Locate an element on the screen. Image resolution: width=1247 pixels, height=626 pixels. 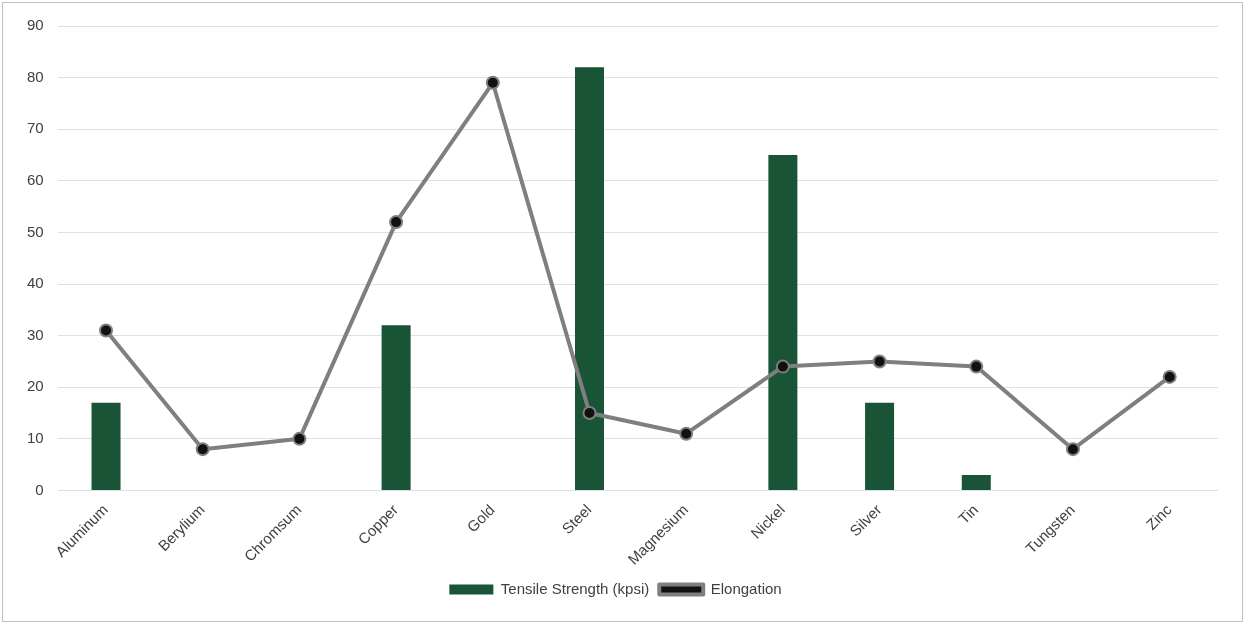
y-tick-label: 70 is located at coordinates (35, 128).